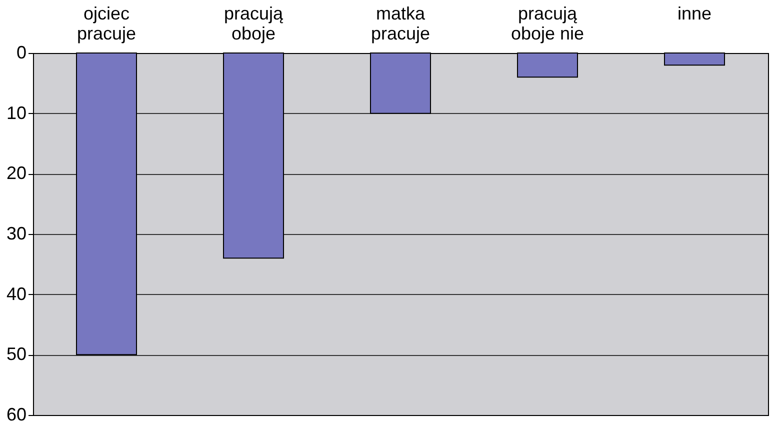 This screenshot has width=773, height=429. What do you see at coordinates (16, 294) in the screenshot?
I see `y-tick-label: 40` at bounding box center [16, 294].